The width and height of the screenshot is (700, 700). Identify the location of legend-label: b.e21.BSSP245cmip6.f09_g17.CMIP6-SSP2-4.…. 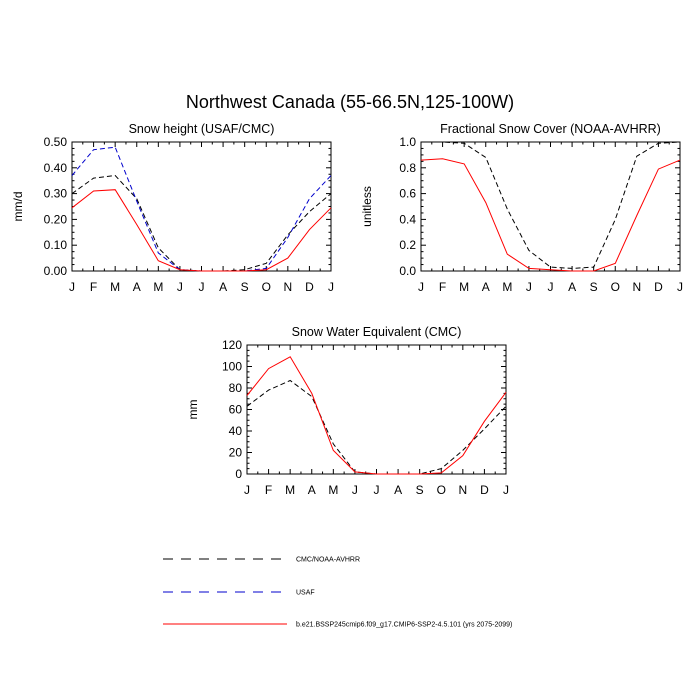
(404, 625).